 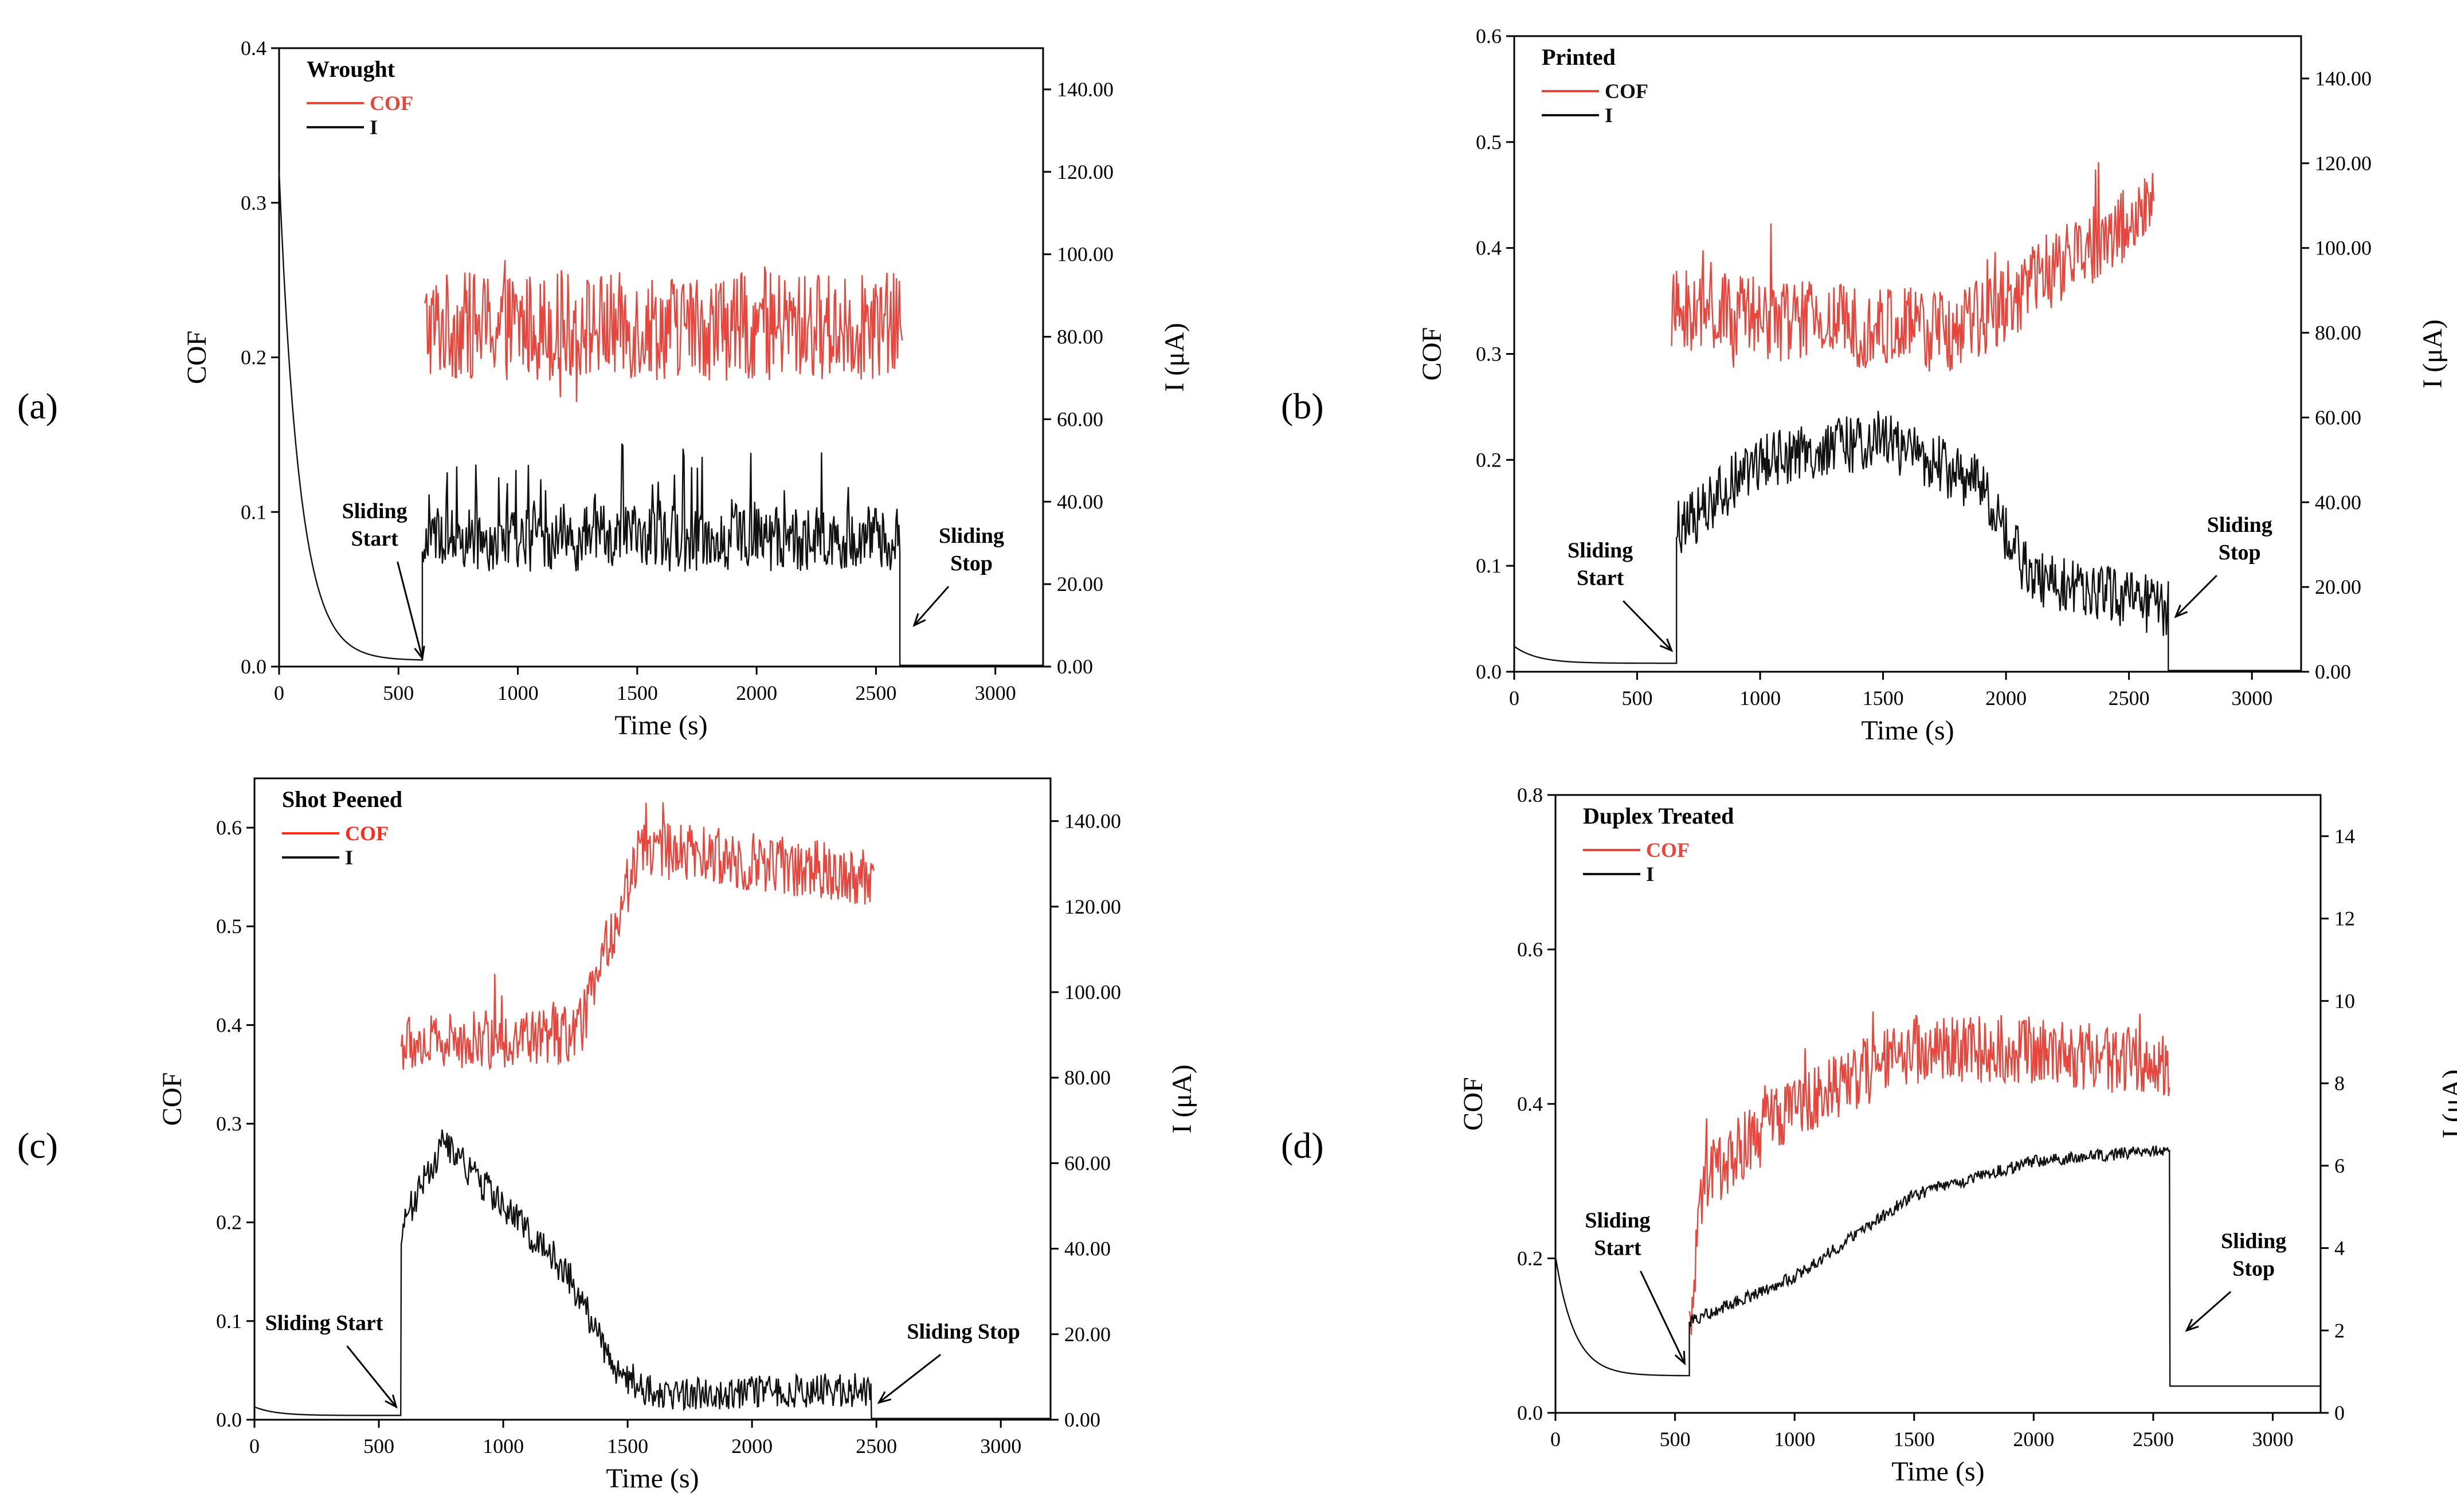 What do you see at coordinates (963, 1331) in the screenshot?
I see `annotation-label: Sliding Stop` at bounding box center [963, 1331].